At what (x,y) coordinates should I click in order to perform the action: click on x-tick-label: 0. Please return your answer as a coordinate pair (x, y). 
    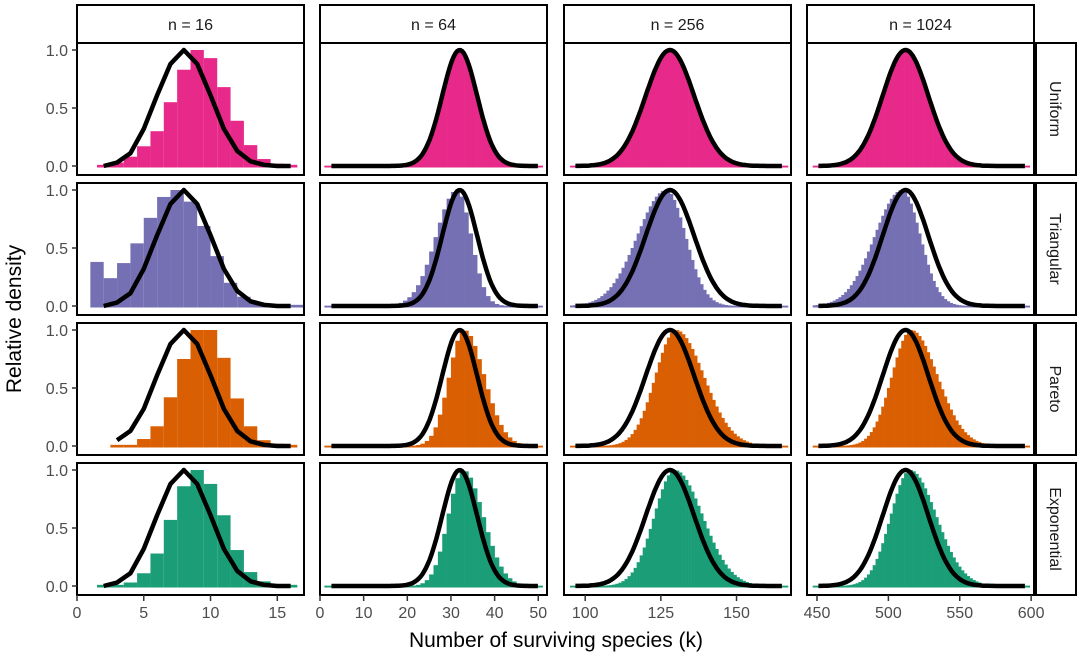
    Looking at the image, I should click on (320, 613).